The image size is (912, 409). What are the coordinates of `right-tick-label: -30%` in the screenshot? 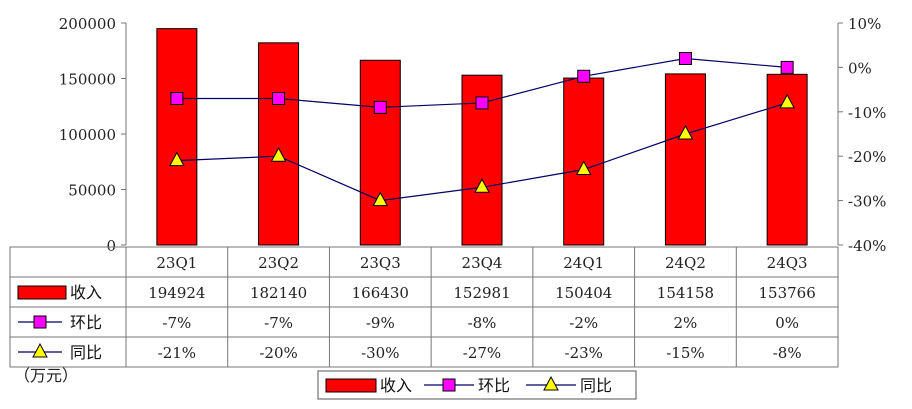 It's located at (867, 202).